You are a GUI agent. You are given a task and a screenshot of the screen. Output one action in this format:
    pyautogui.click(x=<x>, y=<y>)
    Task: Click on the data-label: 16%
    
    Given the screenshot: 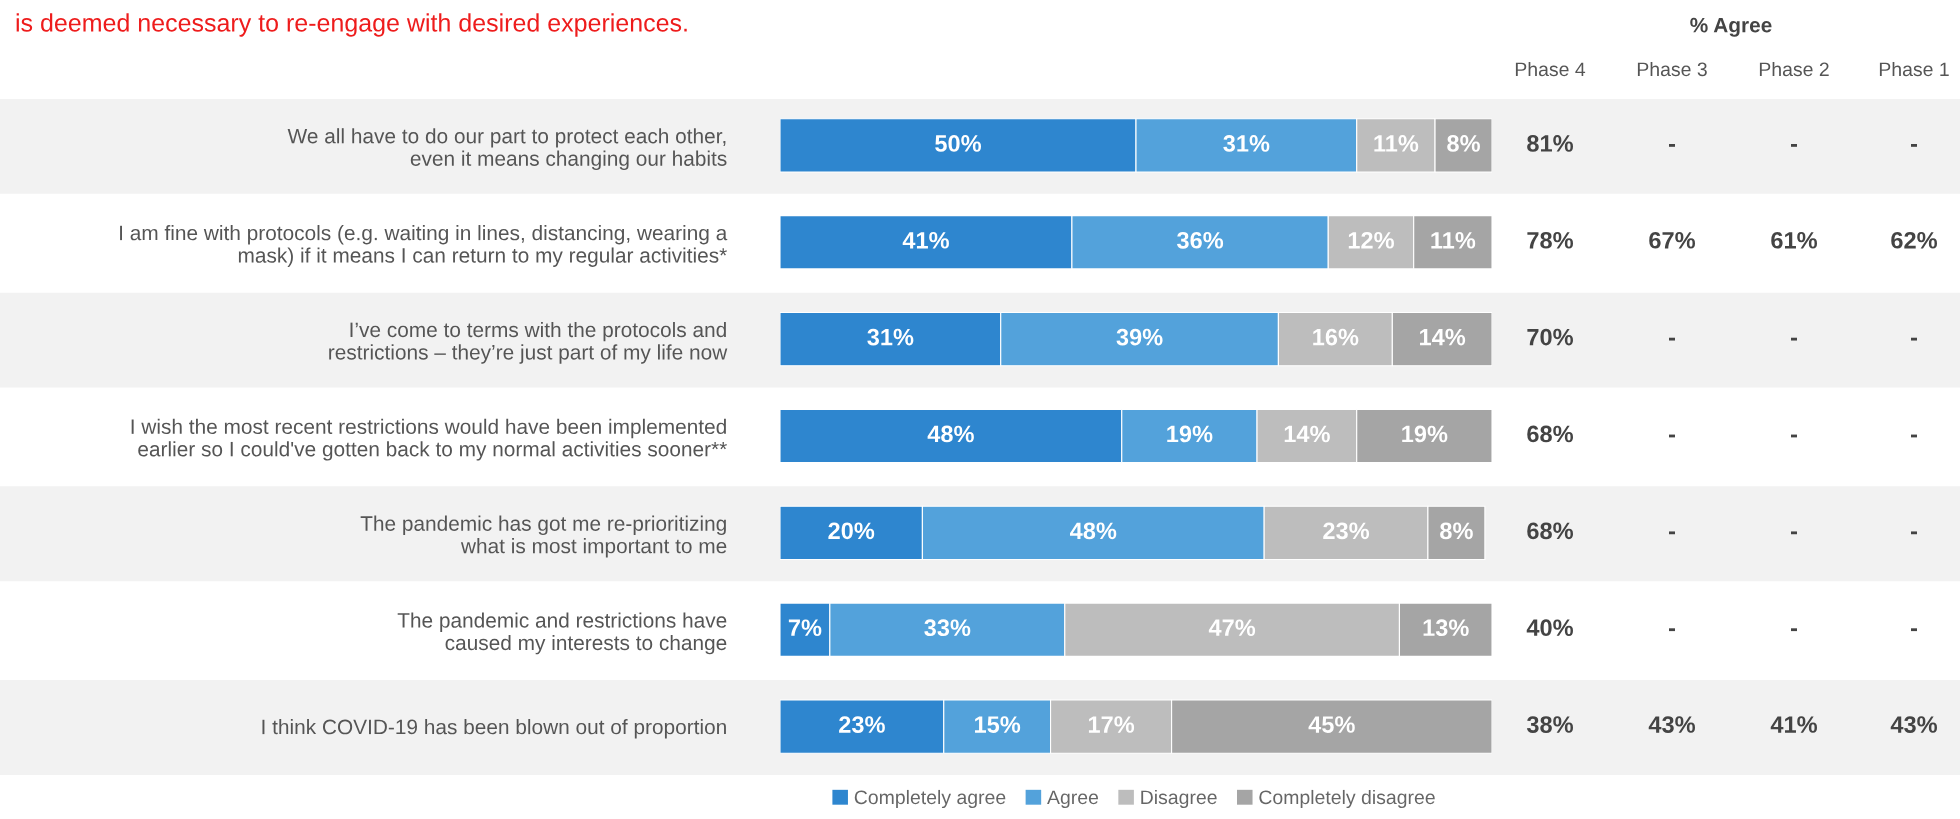 What is the action you would take?
    pyautogui.click(x=1336, y=337)
    